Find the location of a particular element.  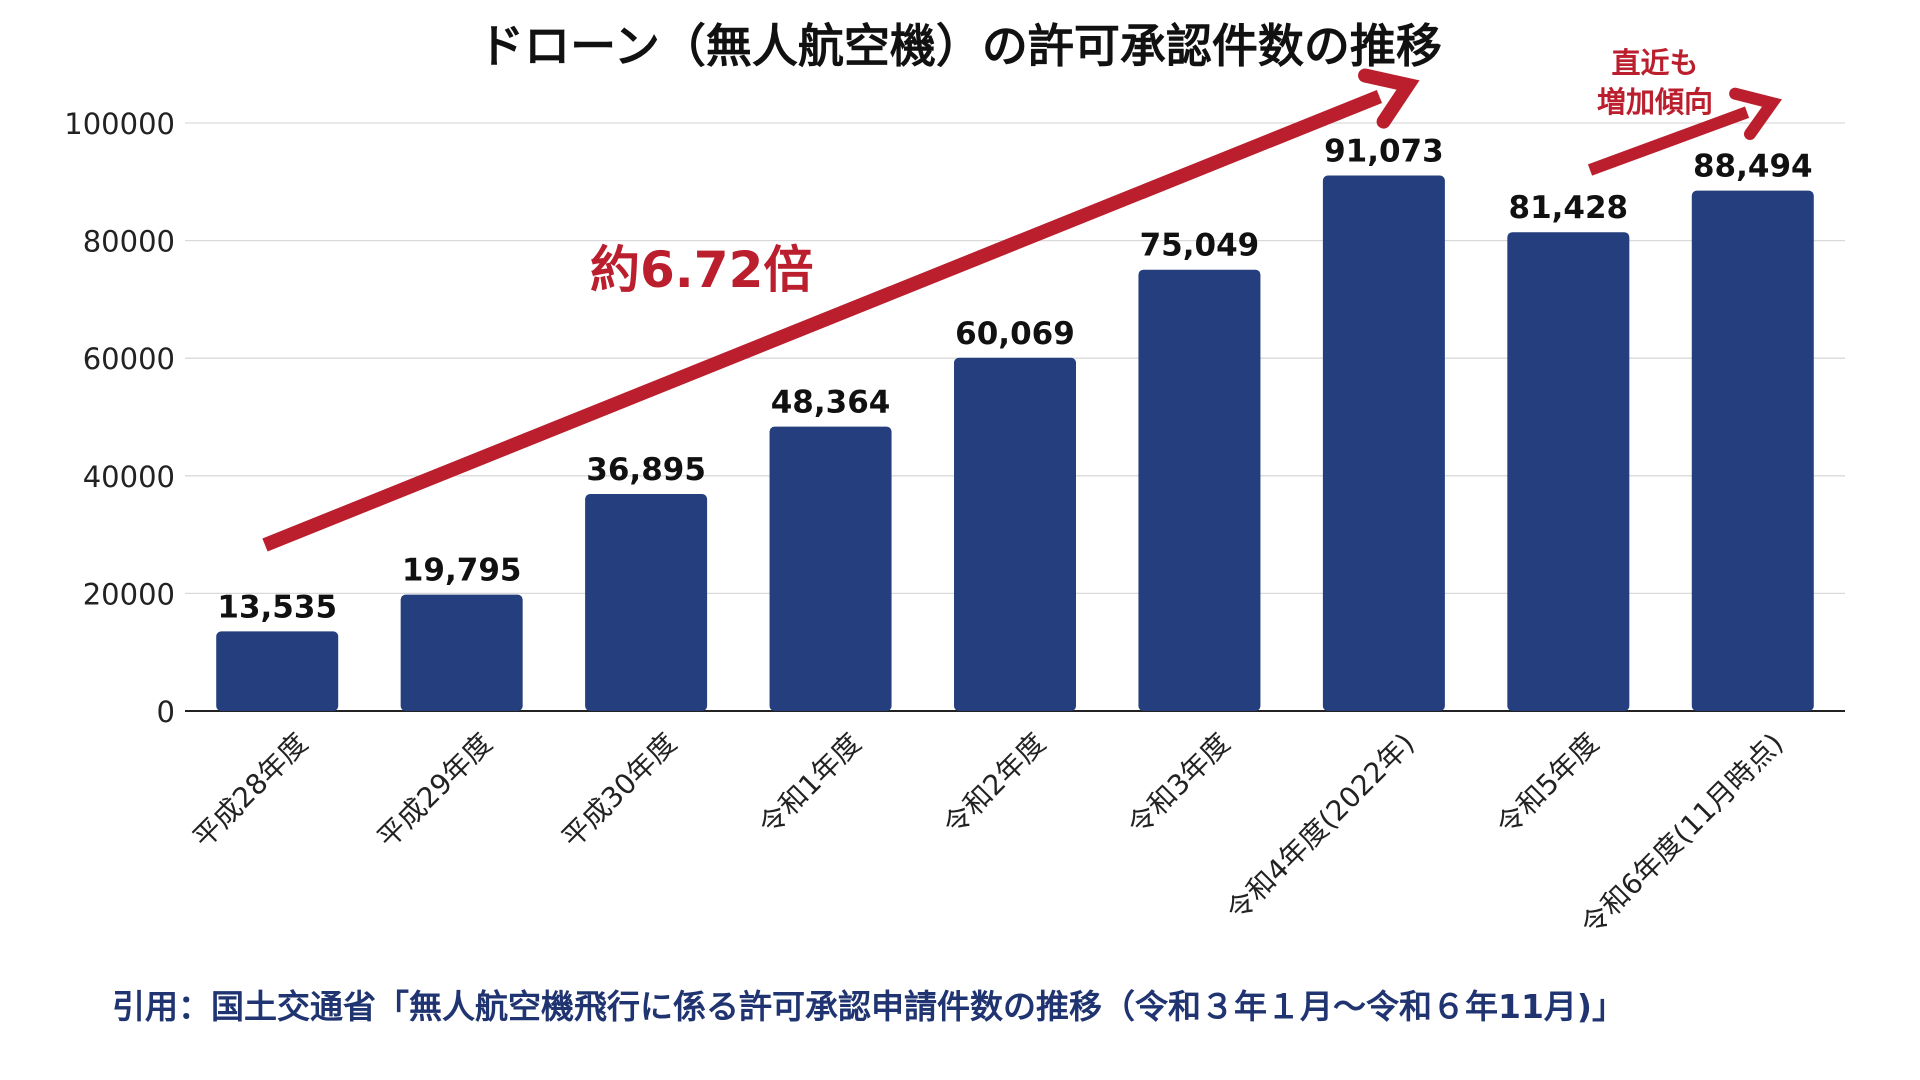

x-tick-label: 平成30年度 is located at coordinates (619, 791).